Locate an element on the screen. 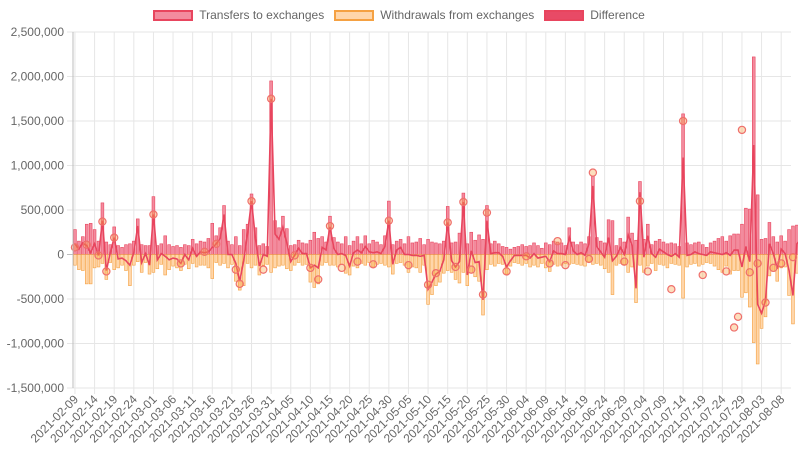  legend-swatch-difference is located at coordinates (564, 15).